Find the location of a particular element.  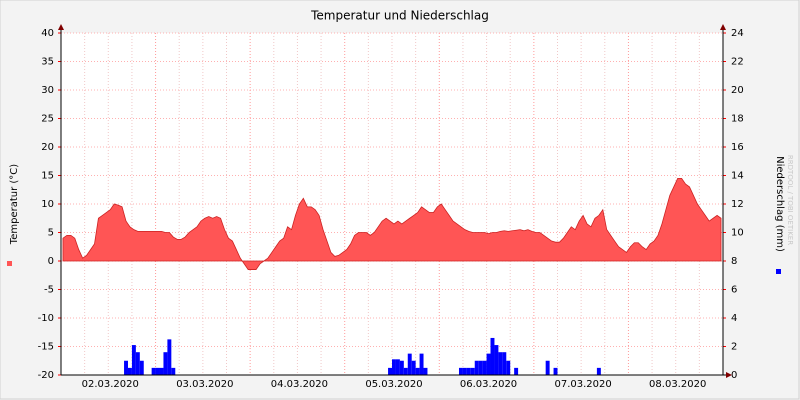

x-tick-label: 04.03.2020 is located at coordinates (299, 384).